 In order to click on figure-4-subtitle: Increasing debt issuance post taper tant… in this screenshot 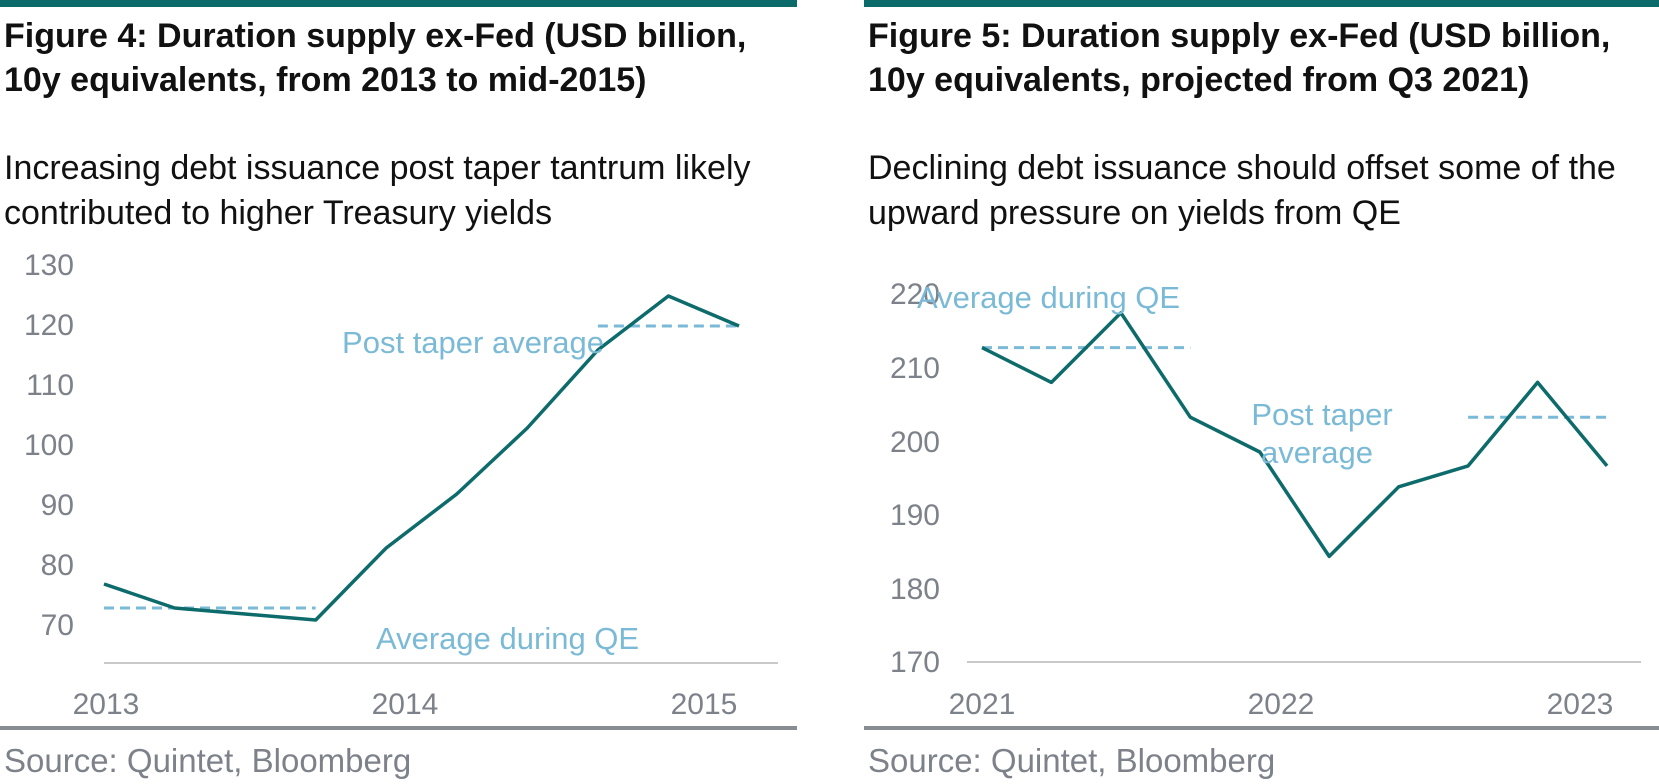, I will do `click(377, 190)`.